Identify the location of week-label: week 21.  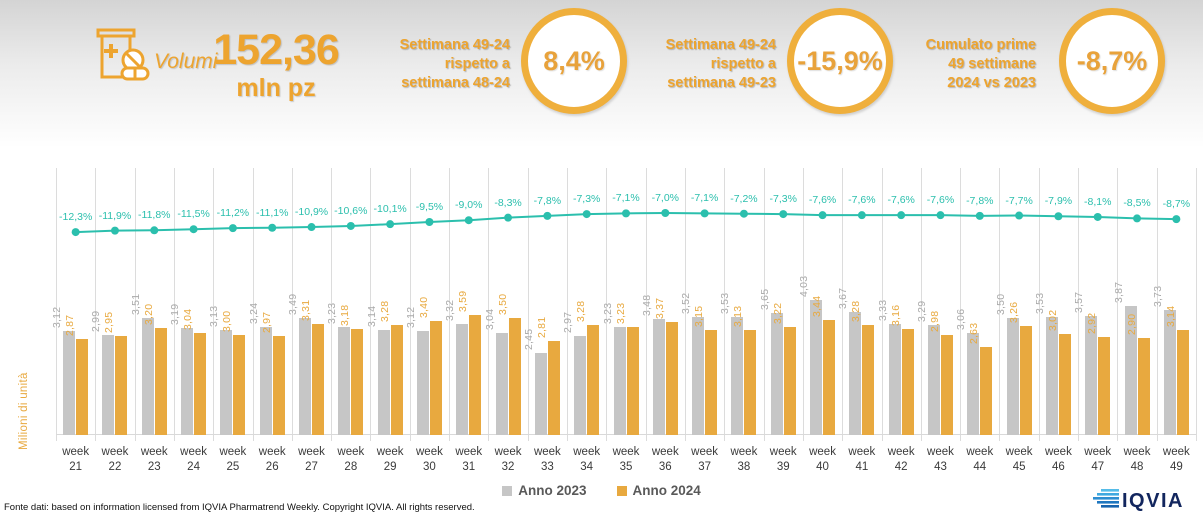
(76, 459).